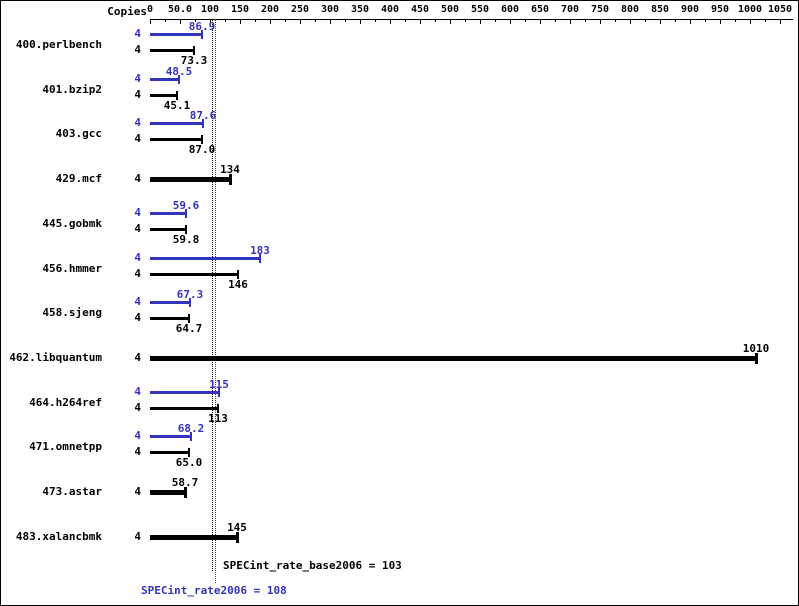 The image size is (799, 606). What do you see at coordinates (202, 26) in the screenshot?
I see `bar-value-label: 86.9` at bounding box center [202, 26].